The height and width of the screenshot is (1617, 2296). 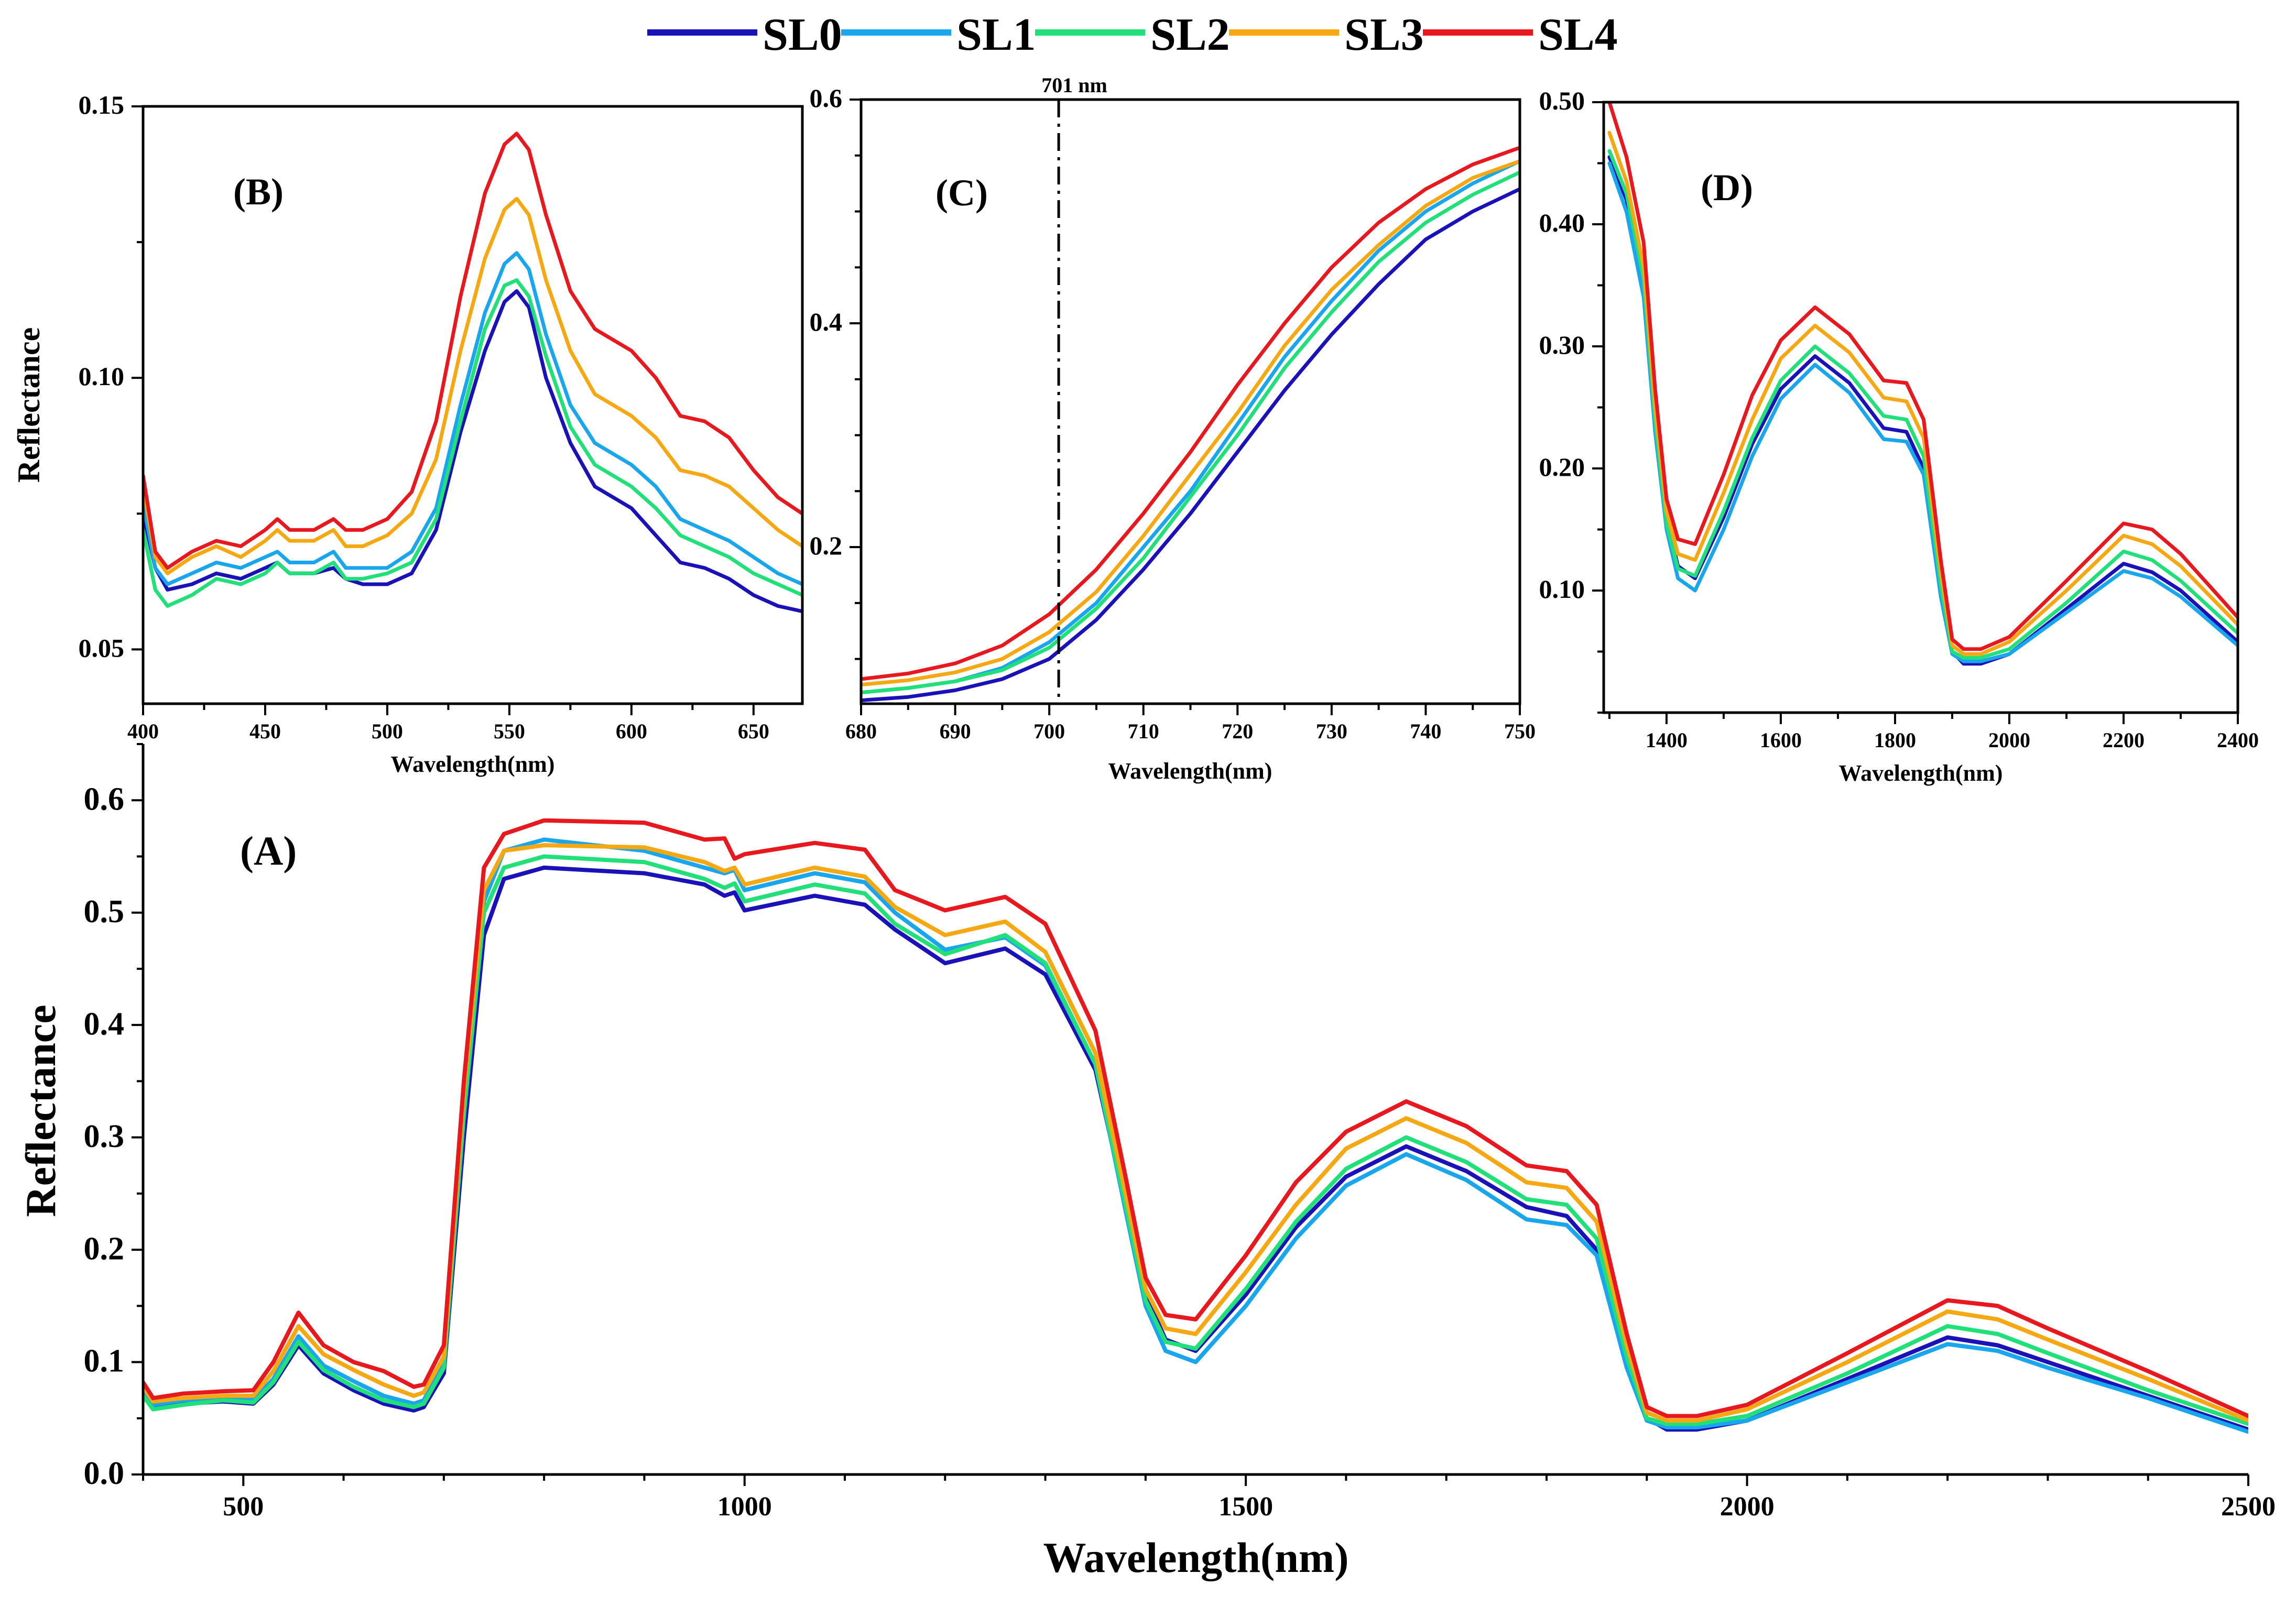 I want to click on panel-c-y-tick-label: 0.2, so click(x=826, y=545).